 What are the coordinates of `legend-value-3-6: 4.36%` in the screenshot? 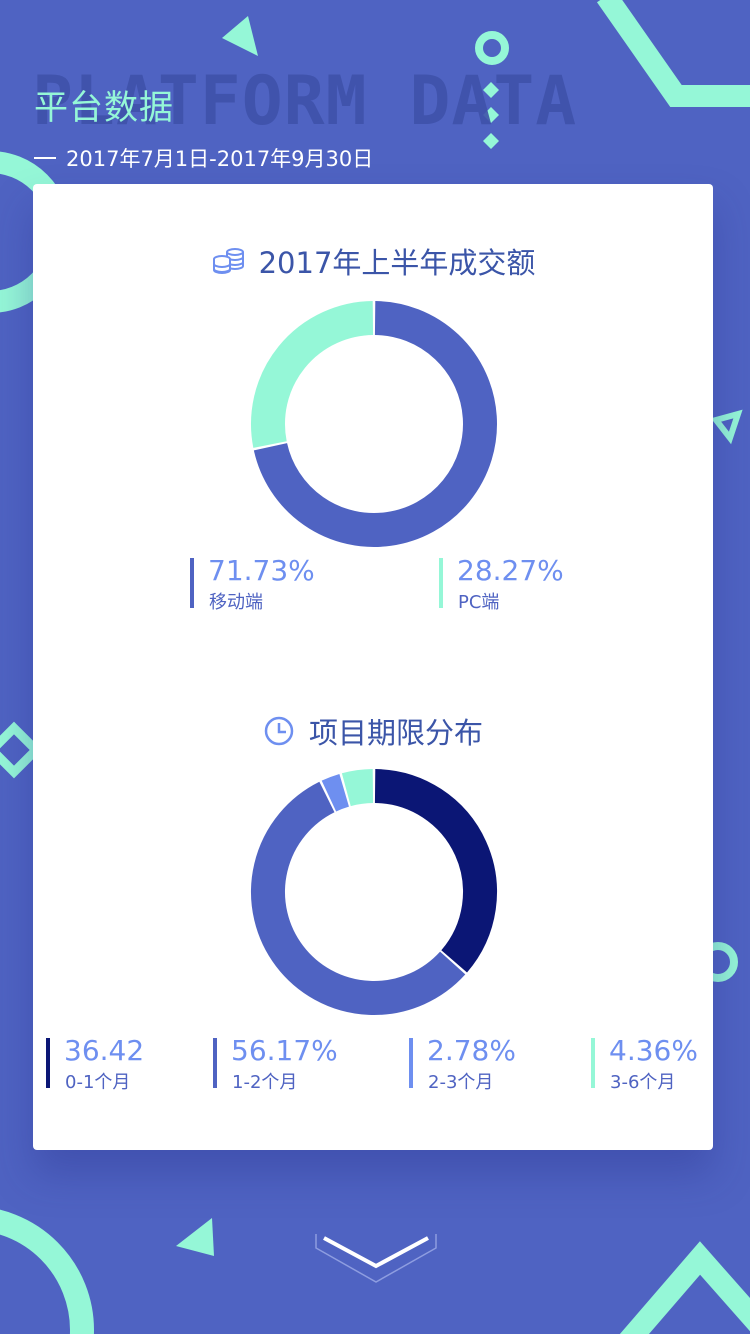 It's located at (653, 1050).